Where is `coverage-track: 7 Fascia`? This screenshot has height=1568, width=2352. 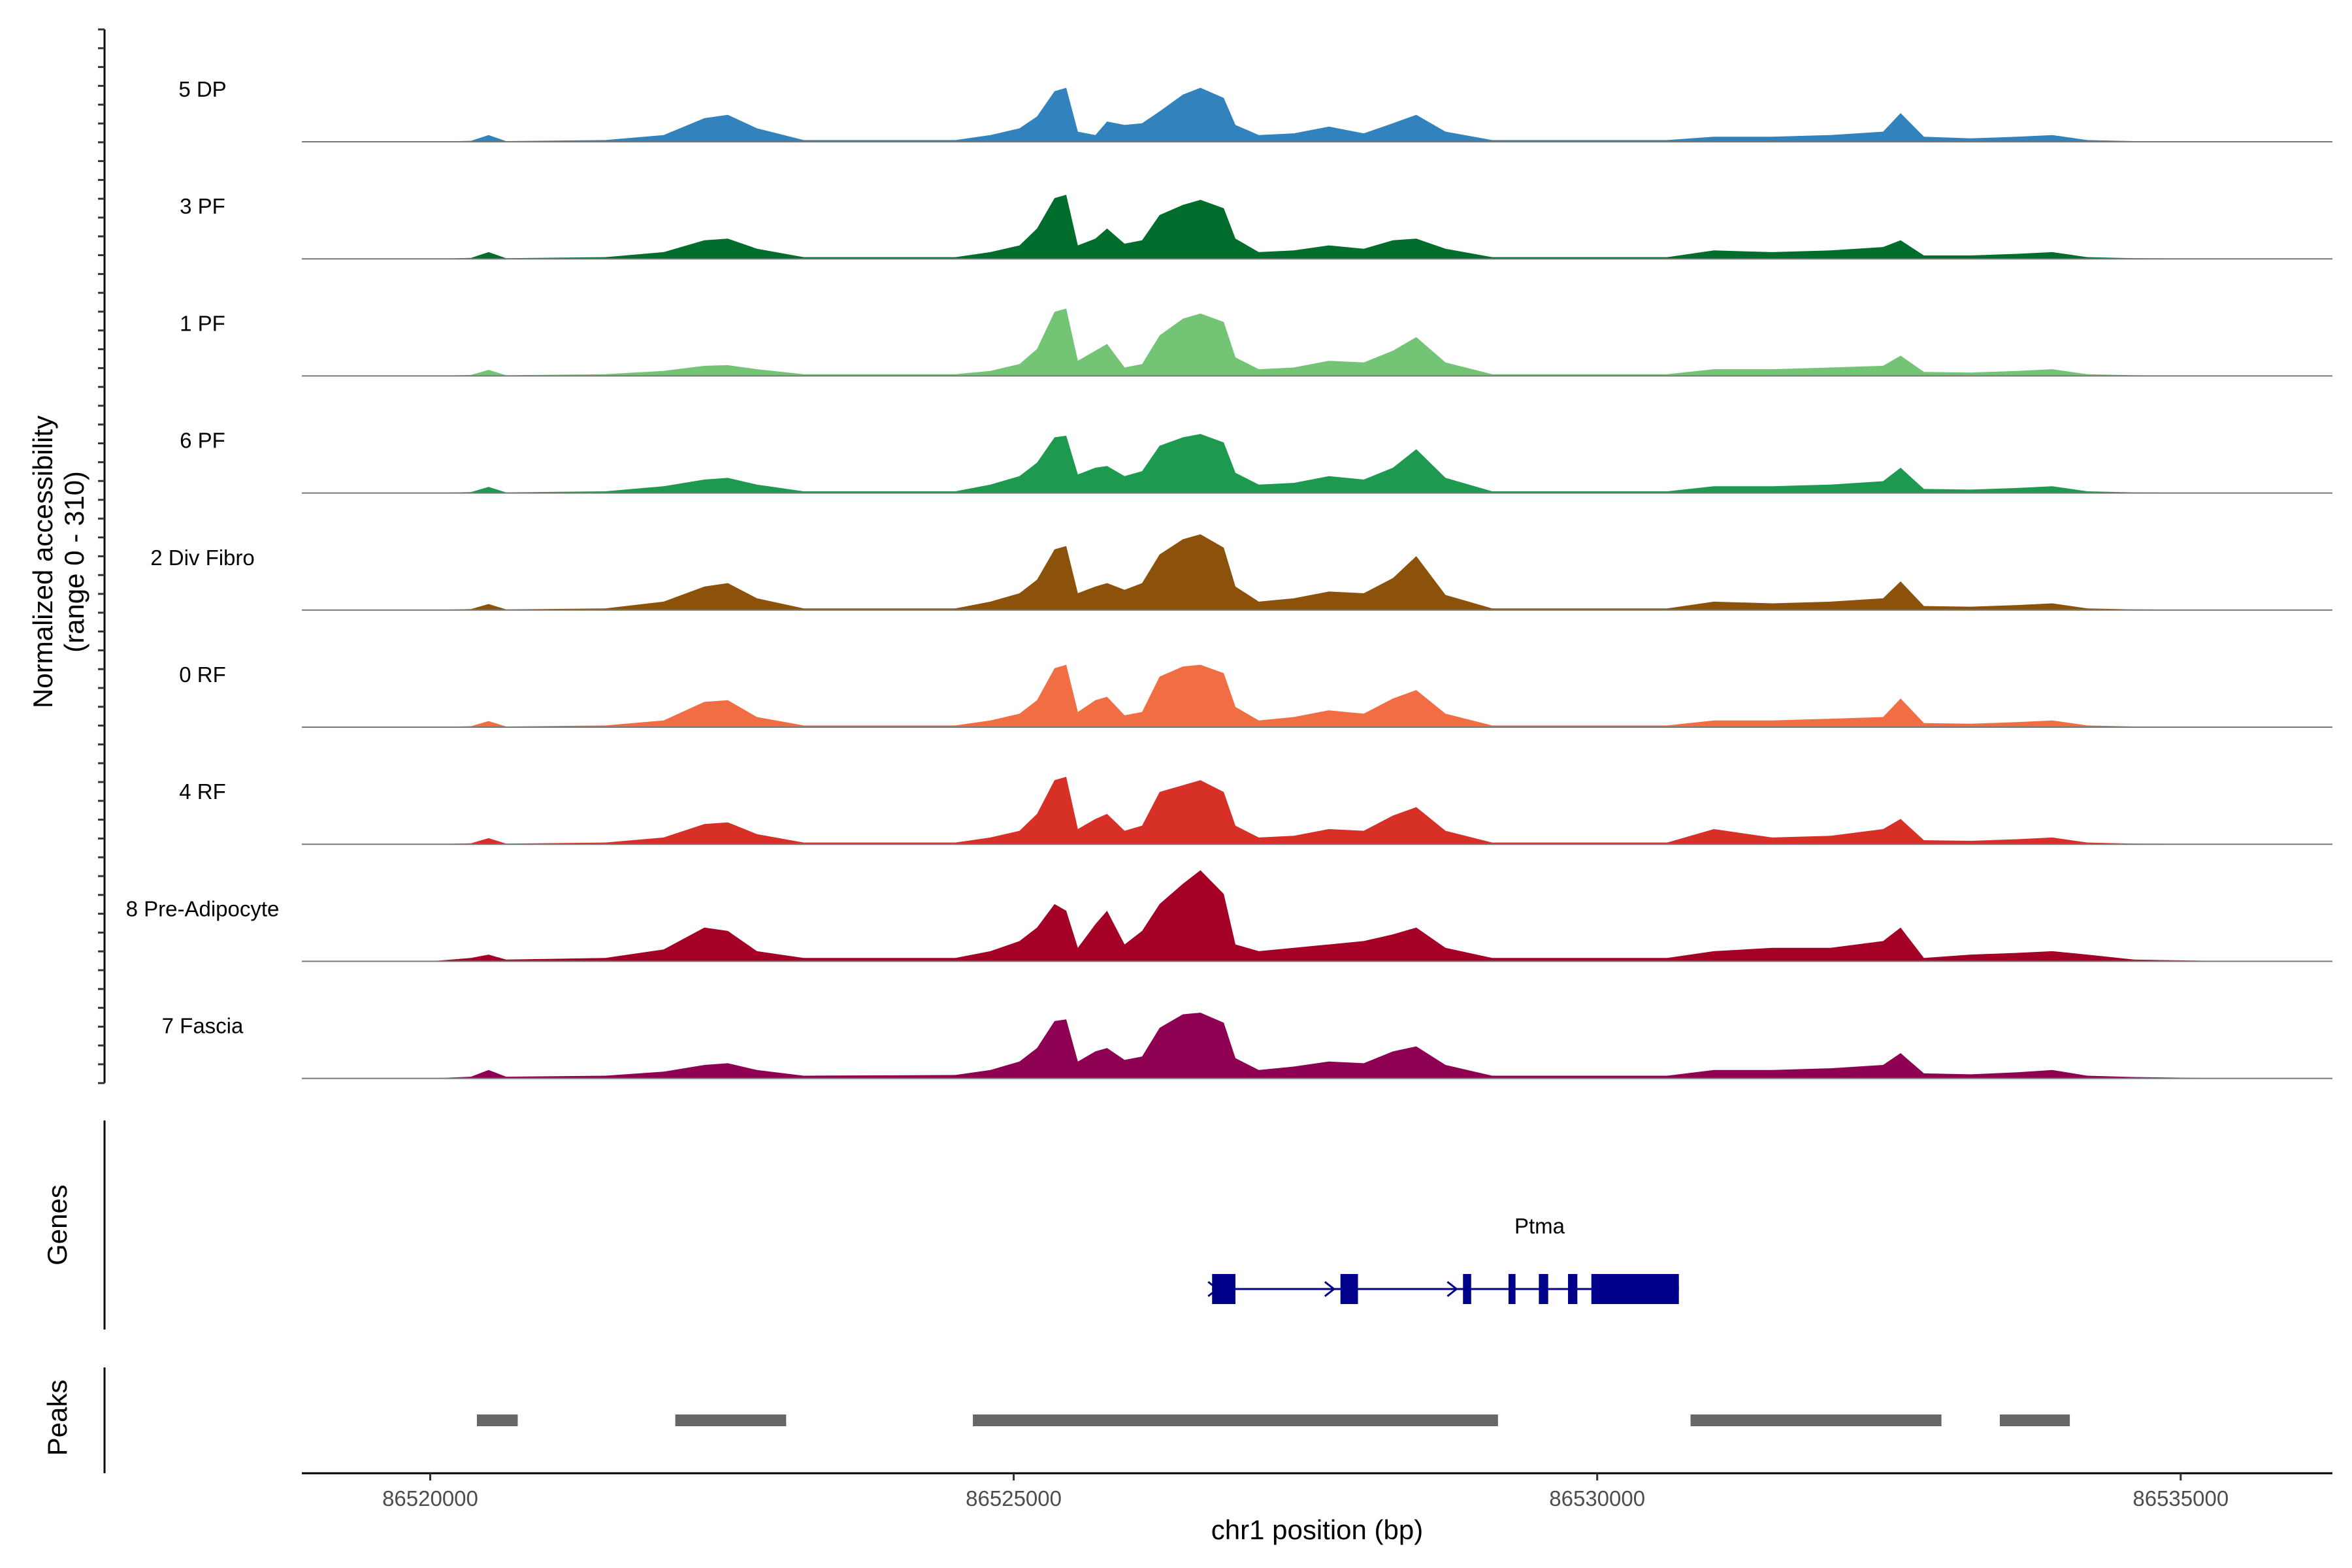
coverage-track: 7 Fascia is located at coordinates (1247, 1046).